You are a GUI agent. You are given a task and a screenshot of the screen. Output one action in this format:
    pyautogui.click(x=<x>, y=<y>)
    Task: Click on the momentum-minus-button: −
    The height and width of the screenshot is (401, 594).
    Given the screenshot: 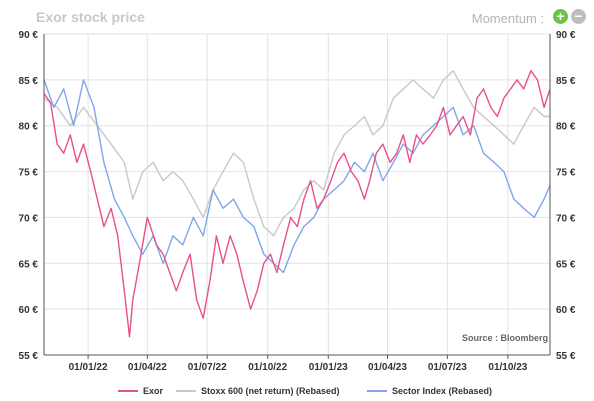 What is the action you would take?
    pyautogui.click(x=578, y=16)
    